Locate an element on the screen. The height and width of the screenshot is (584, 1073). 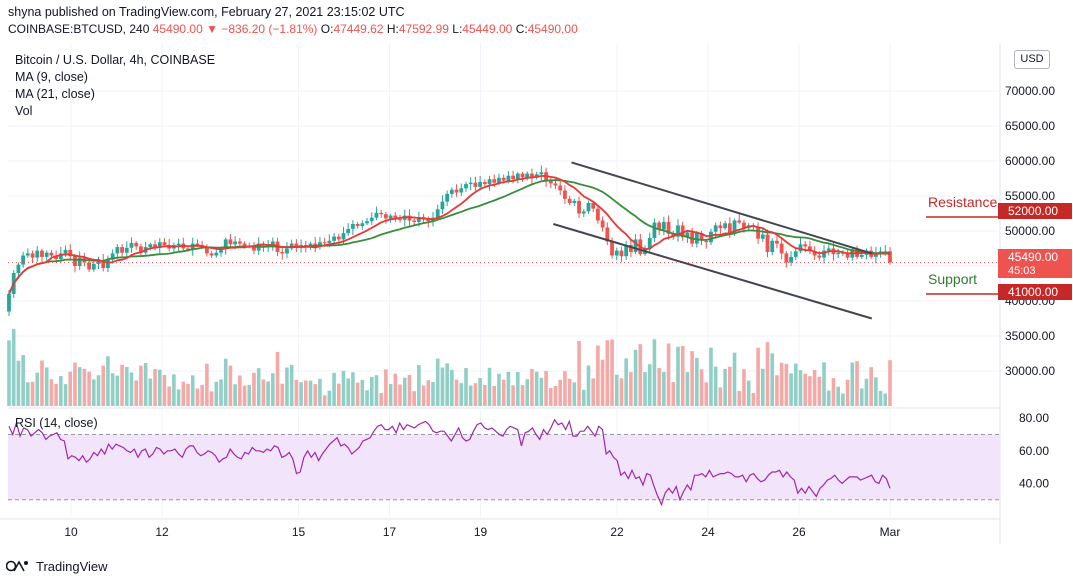
volume-legend: Vol is located at coordinates (24, 111).